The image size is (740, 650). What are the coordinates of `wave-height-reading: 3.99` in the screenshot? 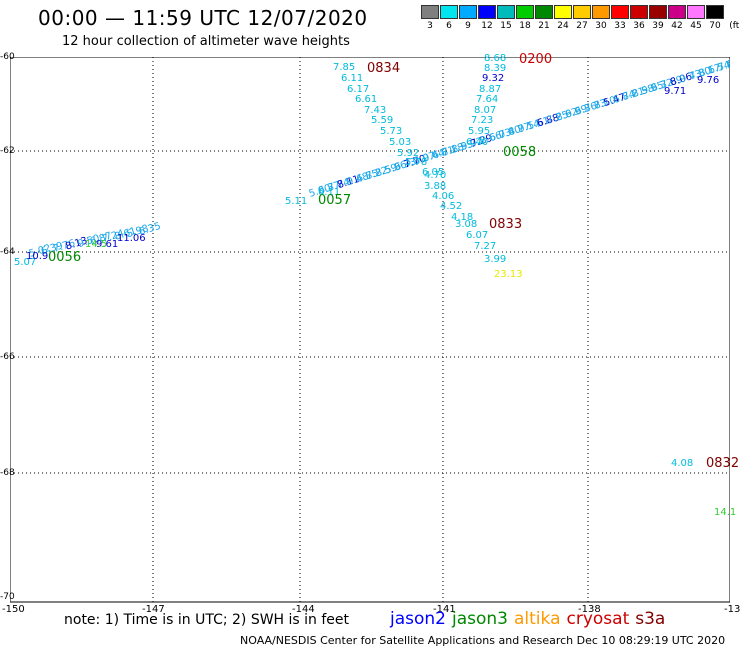 It's located at (495, 259).